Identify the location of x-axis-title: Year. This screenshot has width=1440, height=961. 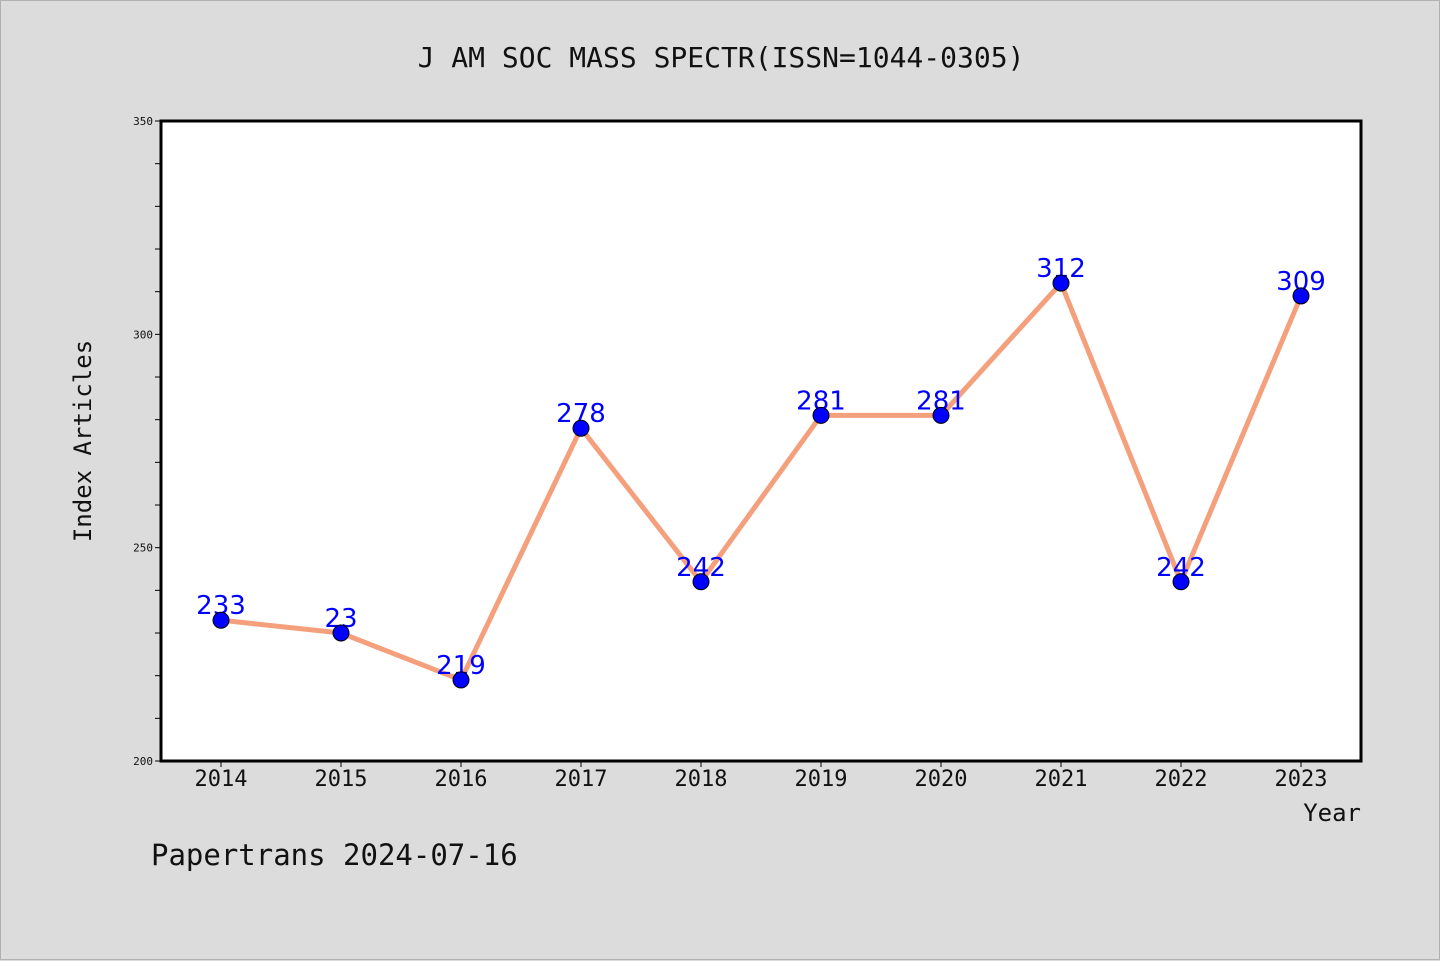
(1332, 813).